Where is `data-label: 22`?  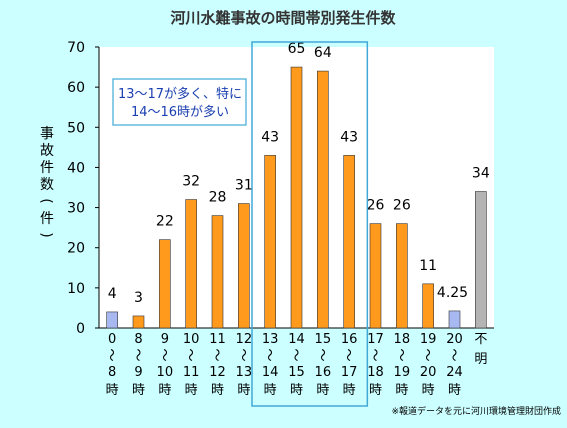 data-label: 22 is located at coordinates (165, 222).